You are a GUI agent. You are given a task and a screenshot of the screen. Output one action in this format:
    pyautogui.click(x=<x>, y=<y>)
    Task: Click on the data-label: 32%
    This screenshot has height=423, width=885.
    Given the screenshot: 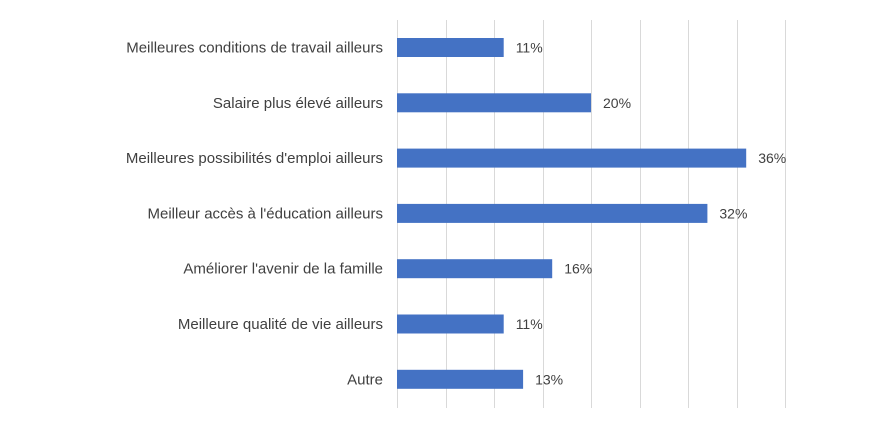 What is the action you would take?
    pyautogui.click(x=733, y=213)
    